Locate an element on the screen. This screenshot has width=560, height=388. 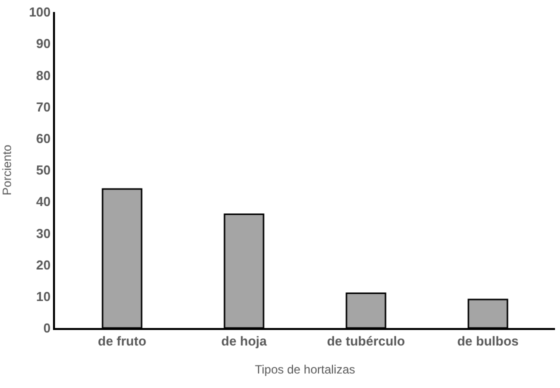
x-tick-label: de bulbos is located at coordinates (488, 340).